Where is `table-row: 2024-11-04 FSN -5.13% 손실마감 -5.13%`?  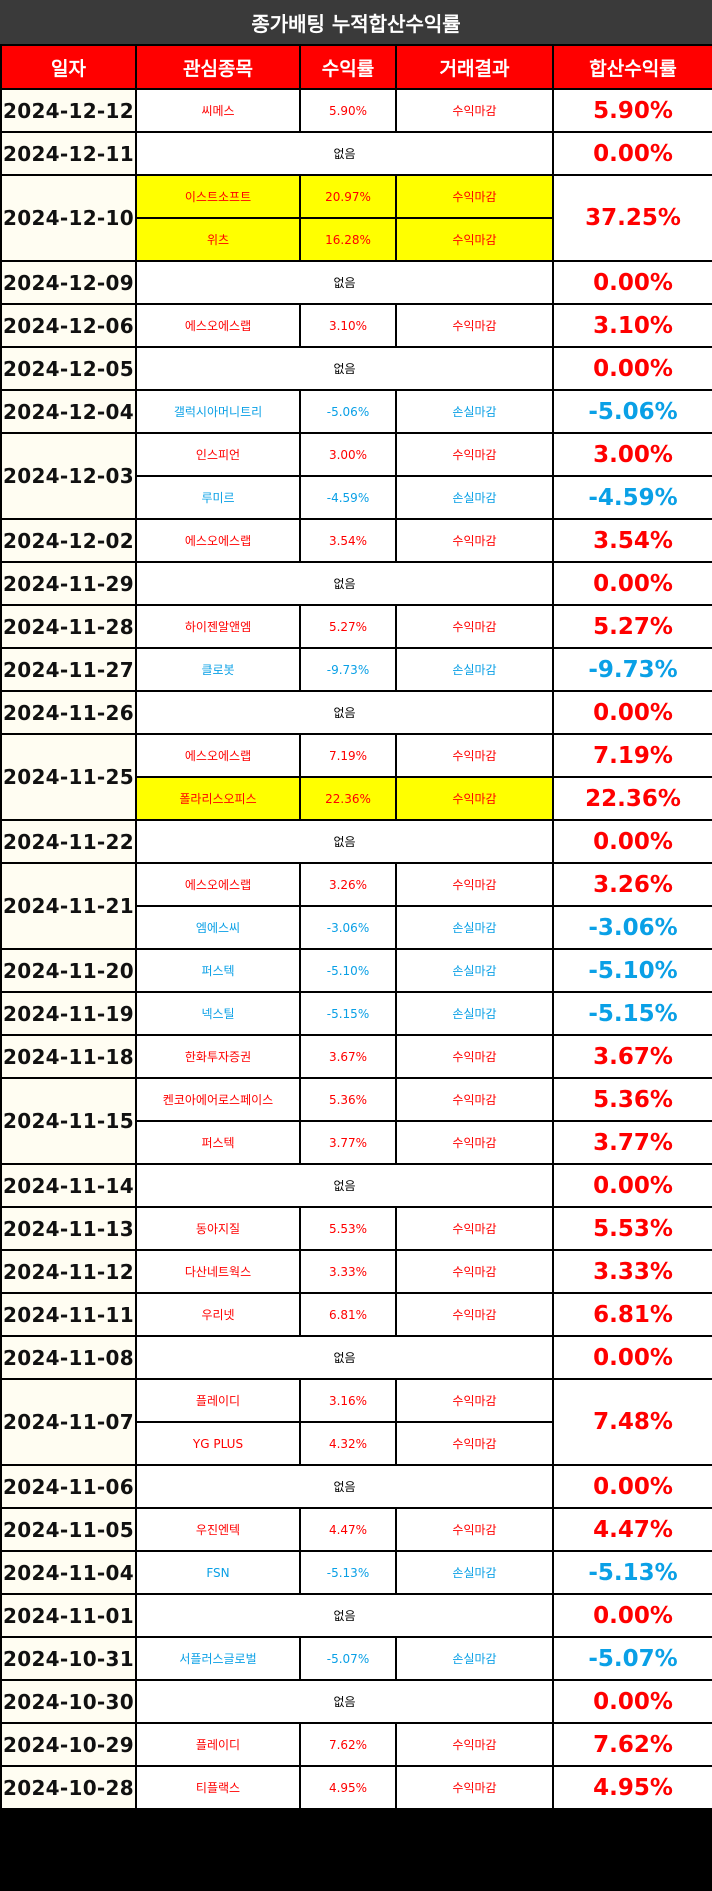 table-row: 2024-11-04 FSN -5.13% 손실마감 -5.13% is located at coordinates (356, 1572).